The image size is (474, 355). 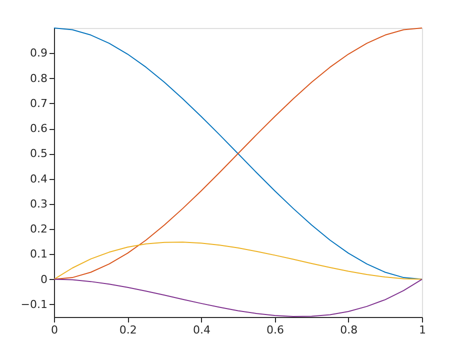 I want to click on y-tick-label: 0.3, so click(x=39, y=203).